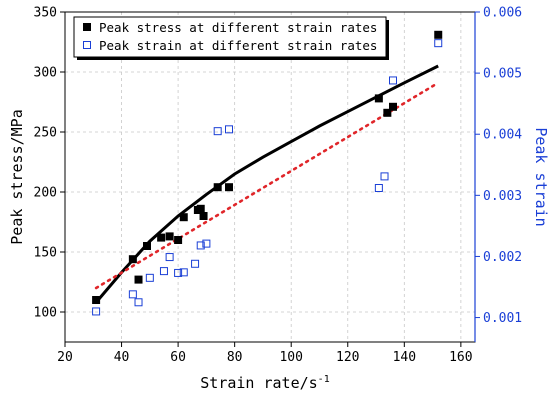  I want to click on y-right-tick-label: 0.004, so click(502, 135).